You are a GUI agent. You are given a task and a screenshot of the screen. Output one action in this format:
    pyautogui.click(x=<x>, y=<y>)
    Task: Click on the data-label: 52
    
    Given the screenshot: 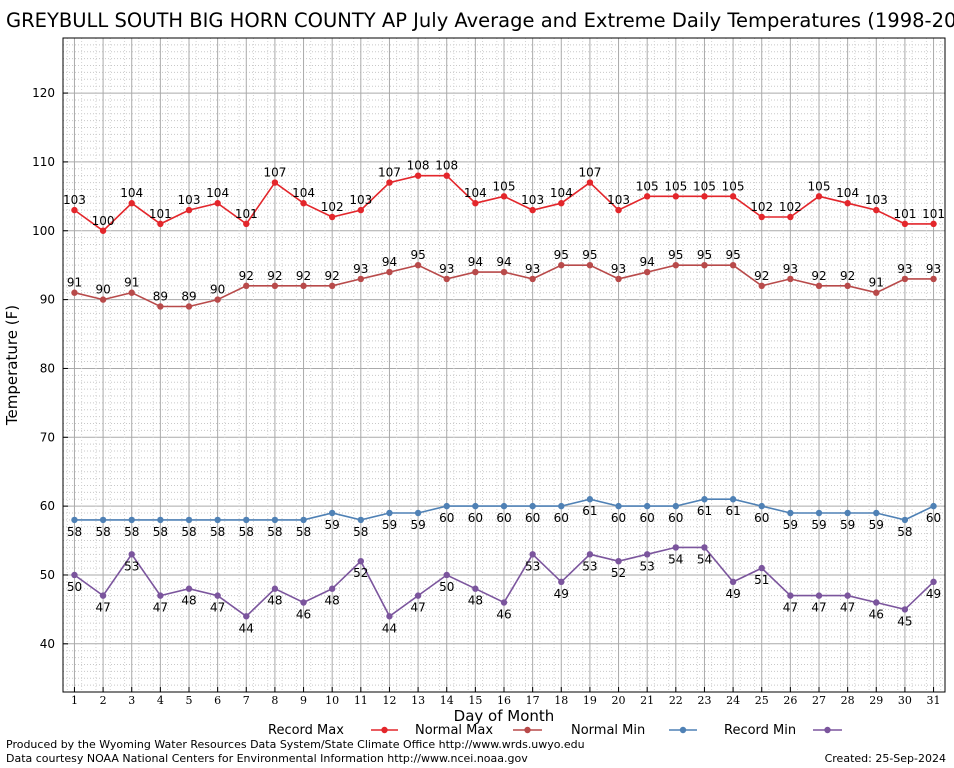 What is the action you would take?
    pyautogui.click(x=618, y=573)
    